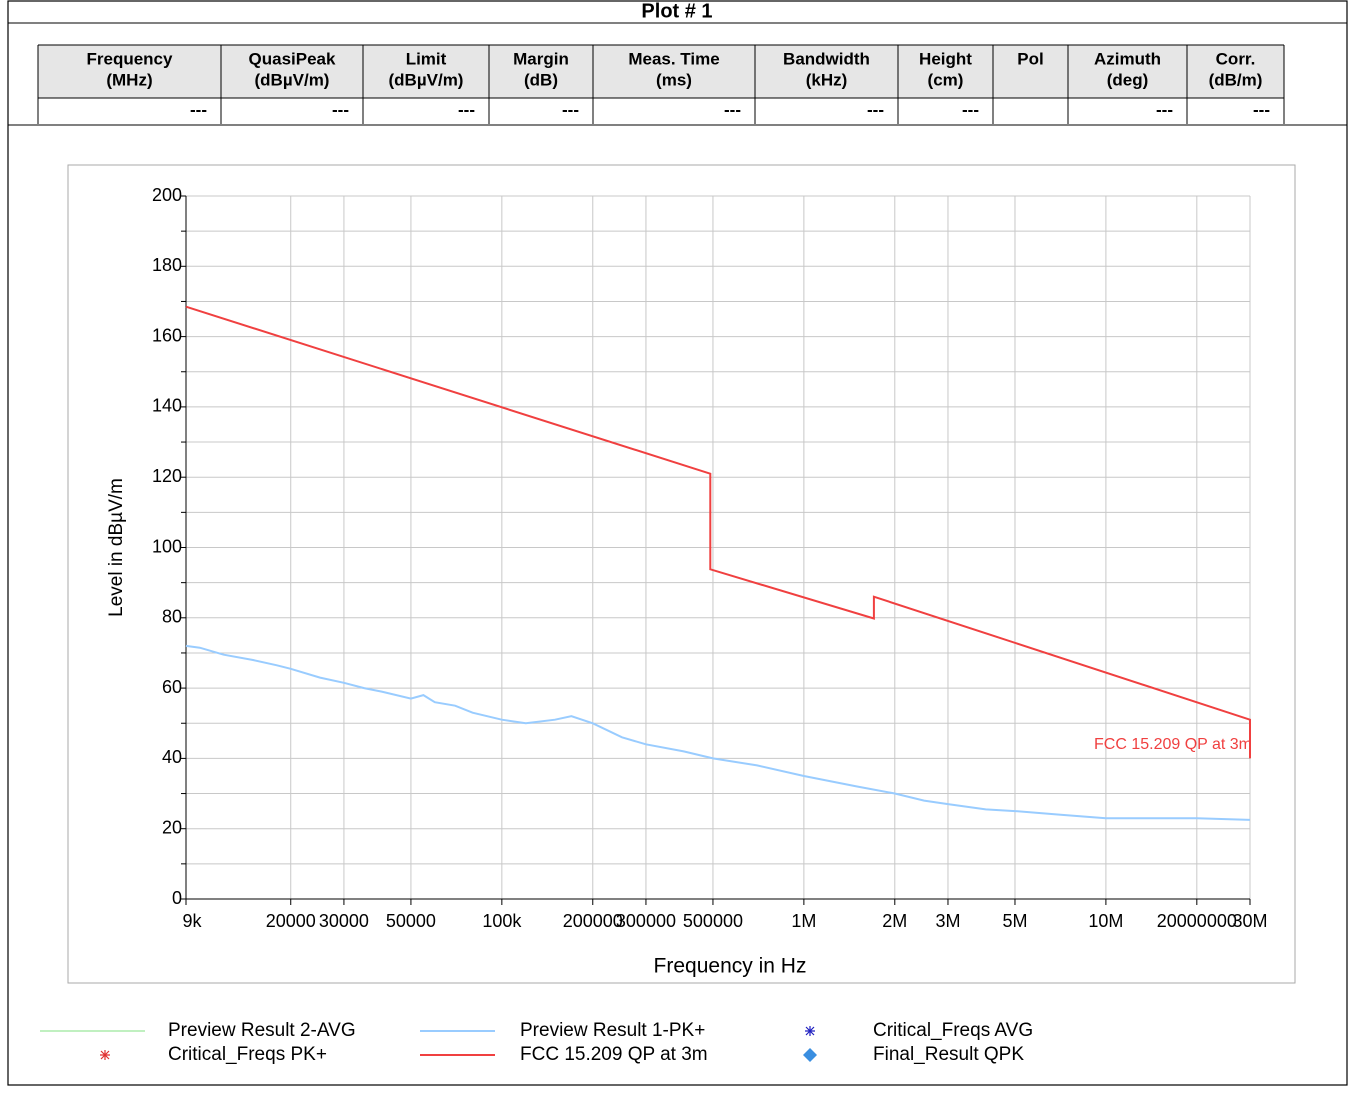 The width and height of the screenshot is (1355, 1118). Describe the element at coordinates (674, 79) in the screenshot. I see `column-unit: (ms)` at that location.